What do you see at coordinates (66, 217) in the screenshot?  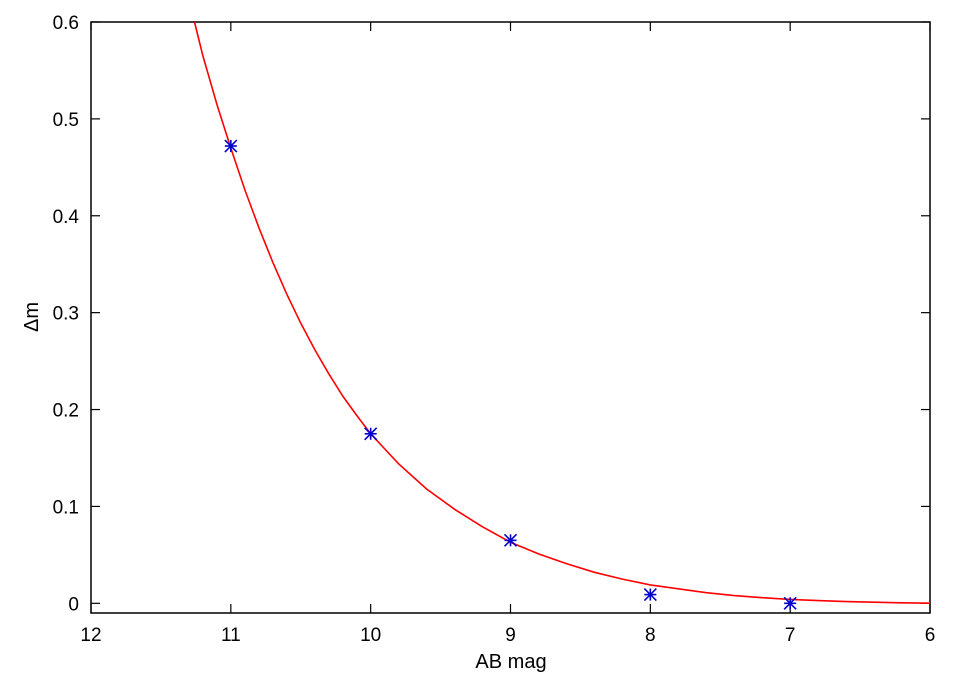 I see `y-tick-label: 0.4` at bounding box center [66, 217].